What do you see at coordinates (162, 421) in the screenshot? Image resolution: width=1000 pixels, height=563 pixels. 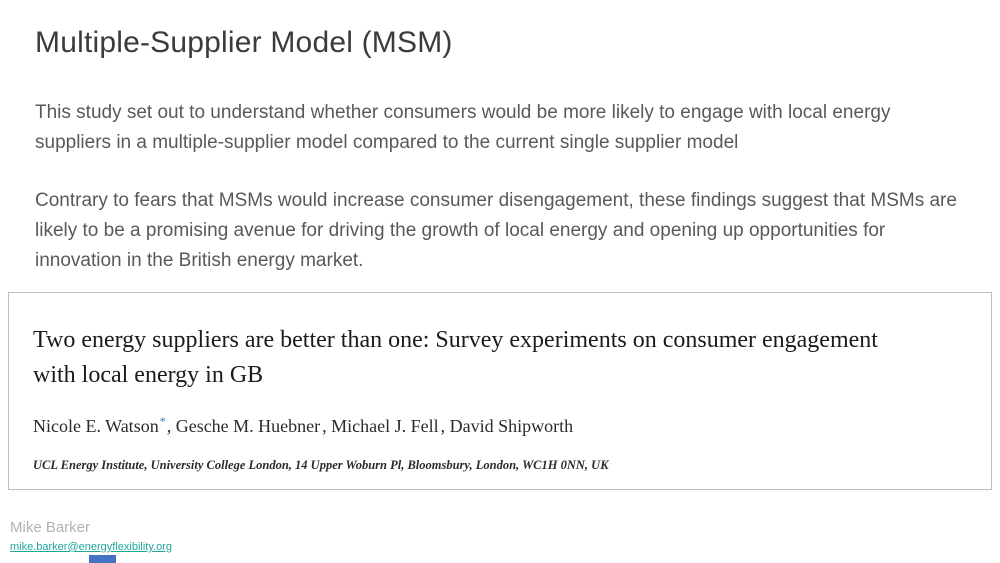 I see `corresponding-author-marker: *` at bounding box center [162, 421].